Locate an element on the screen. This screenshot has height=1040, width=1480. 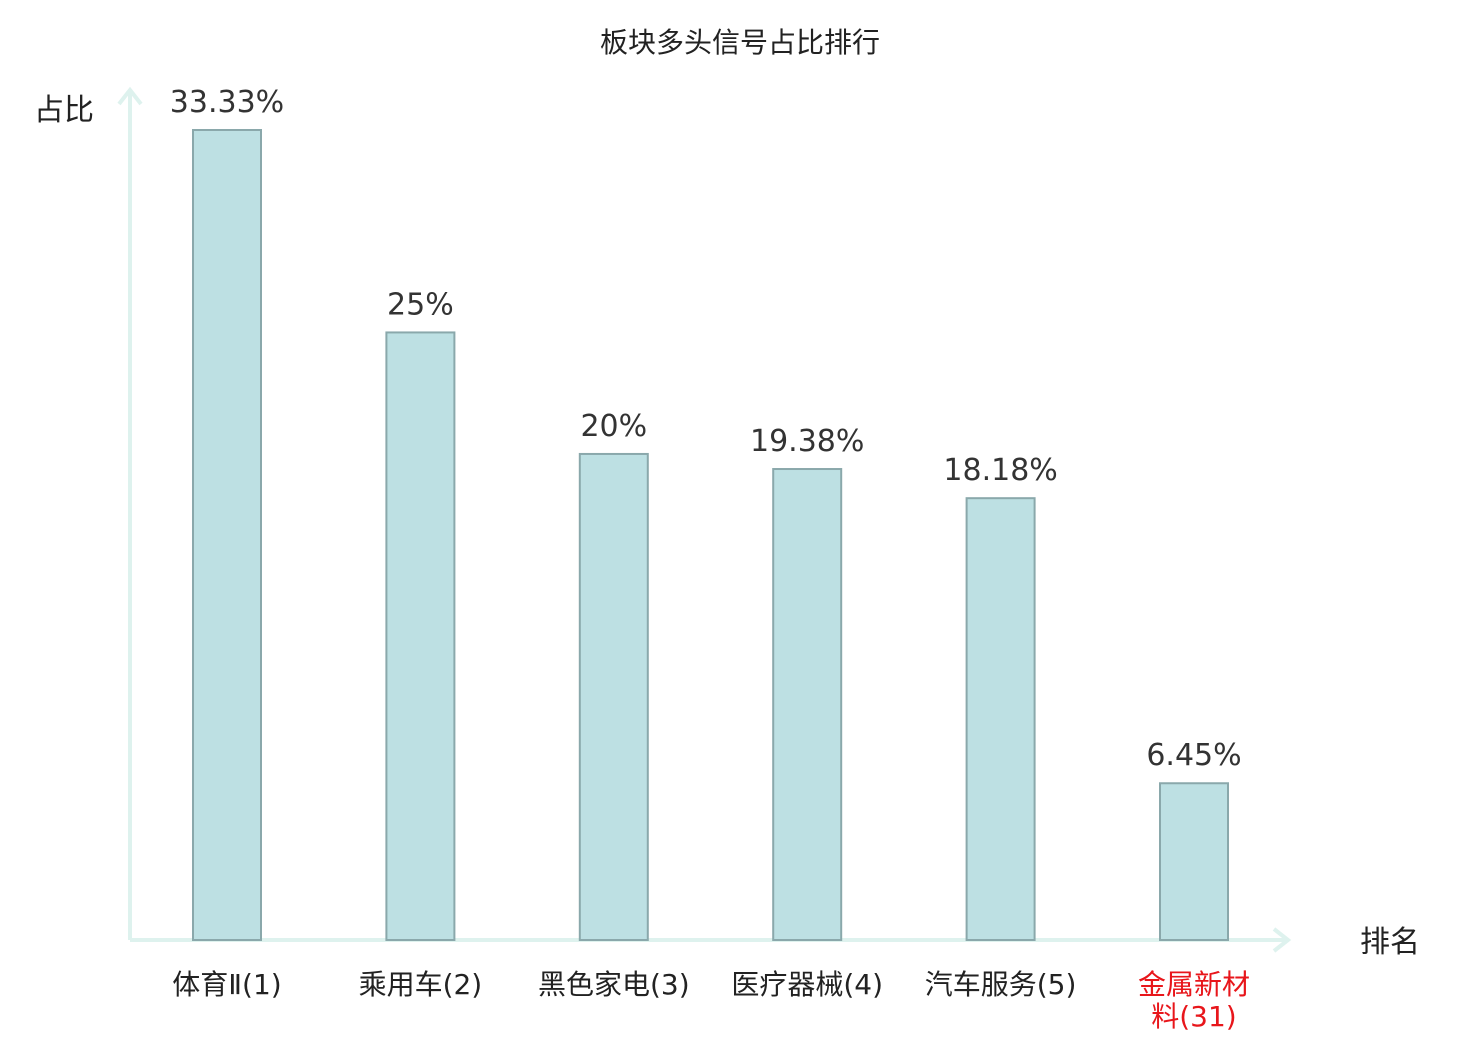
value-label-5: 18.18% is located at coordinates (1000, 470).